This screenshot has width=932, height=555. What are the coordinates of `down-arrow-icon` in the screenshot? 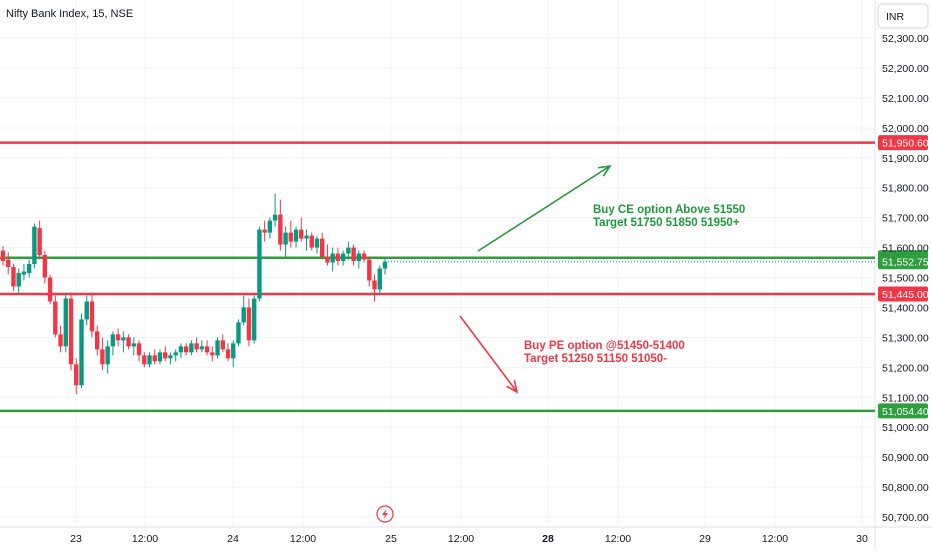 It's located at (489, 354).